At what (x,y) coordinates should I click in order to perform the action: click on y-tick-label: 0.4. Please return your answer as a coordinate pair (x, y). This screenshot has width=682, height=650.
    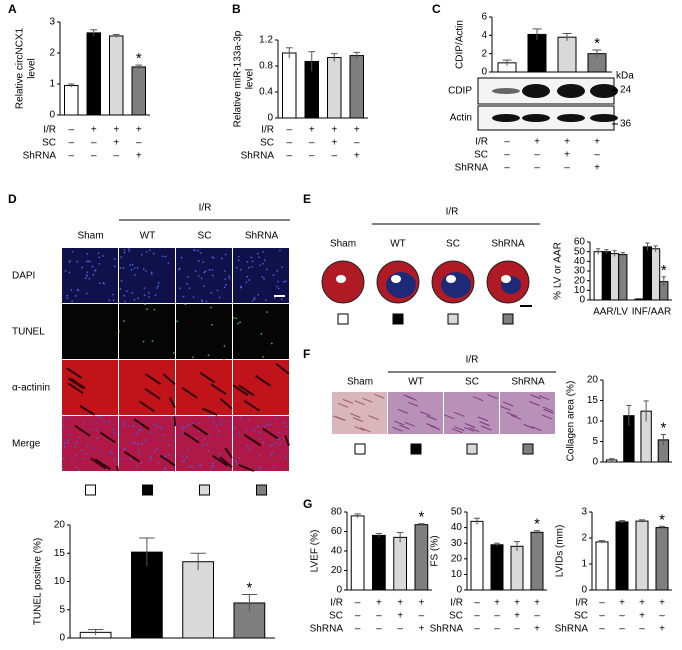
    Looking at the image, I should click on (266, 92).